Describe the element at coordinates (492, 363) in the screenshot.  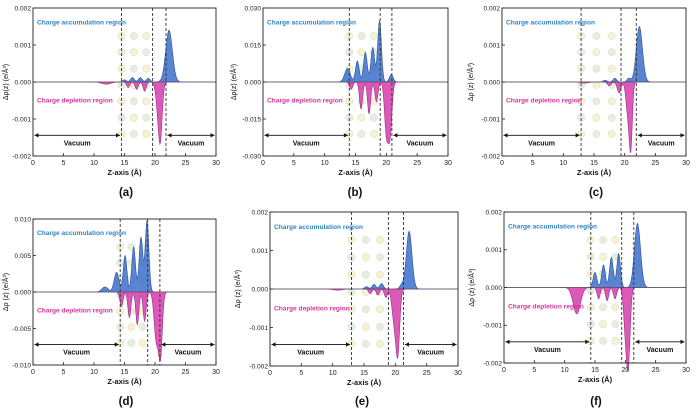
I see `y-tick-label: -0.002` at that location.